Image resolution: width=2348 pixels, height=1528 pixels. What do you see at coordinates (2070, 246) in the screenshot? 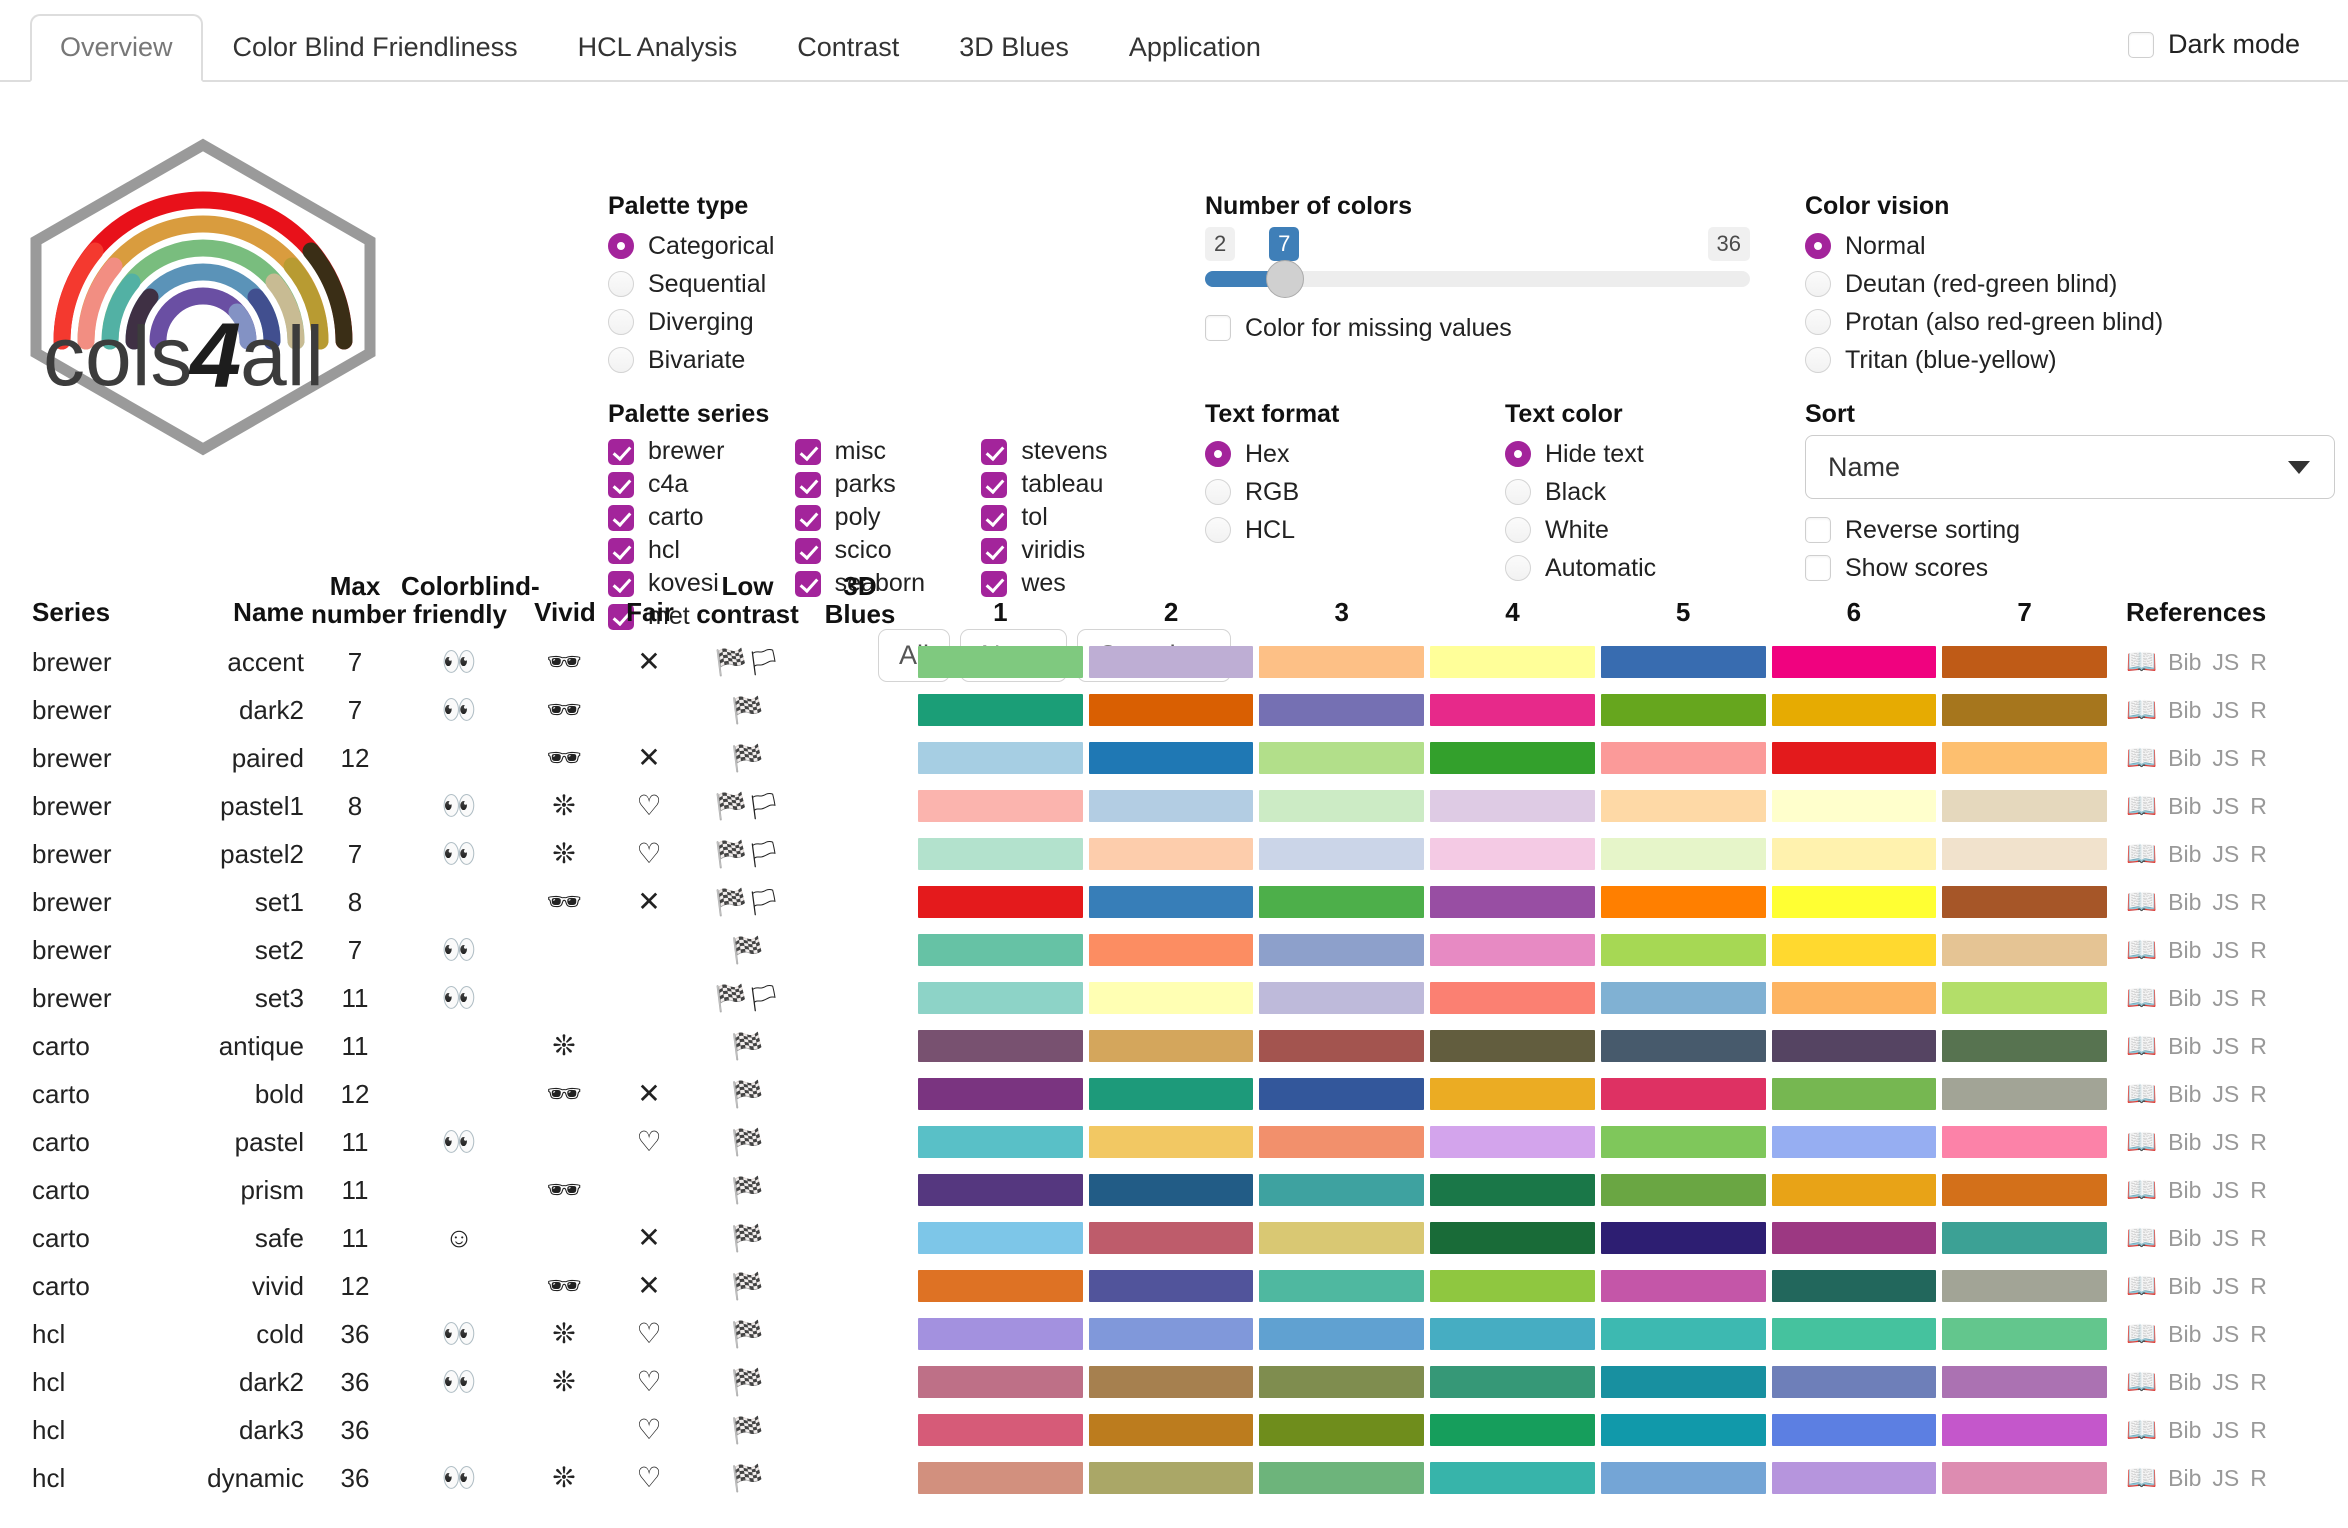
I see `color-vision-option-normal: Normal` at bounding box center [2070, 246].